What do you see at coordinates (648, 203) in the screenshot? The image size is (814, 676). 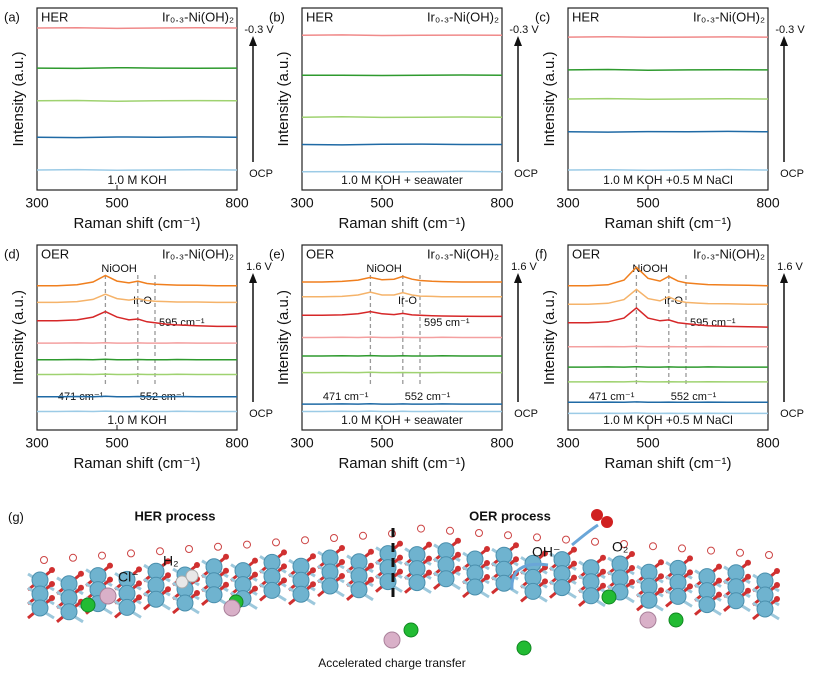 I see `x-tick-label: 500` at bounding box center [648, 203].